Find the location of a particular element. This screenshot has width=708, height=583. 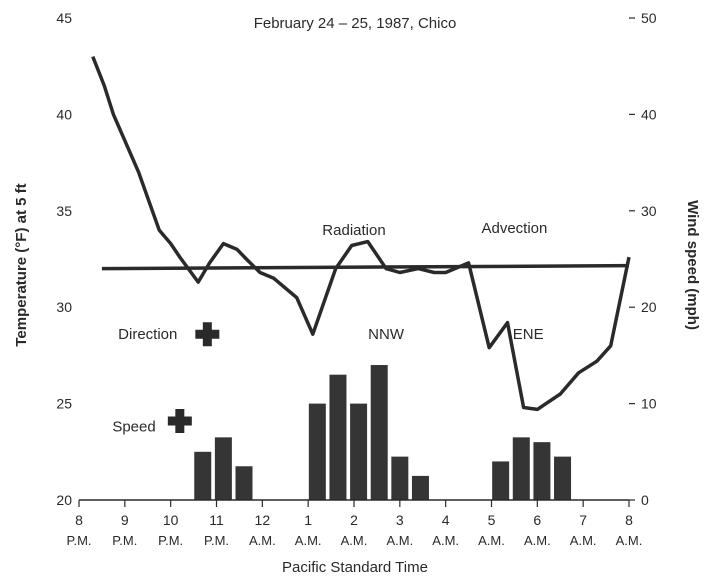

right-axis-ticks: 0 10 20 30 40 50 is located at coordinates (643, 259).